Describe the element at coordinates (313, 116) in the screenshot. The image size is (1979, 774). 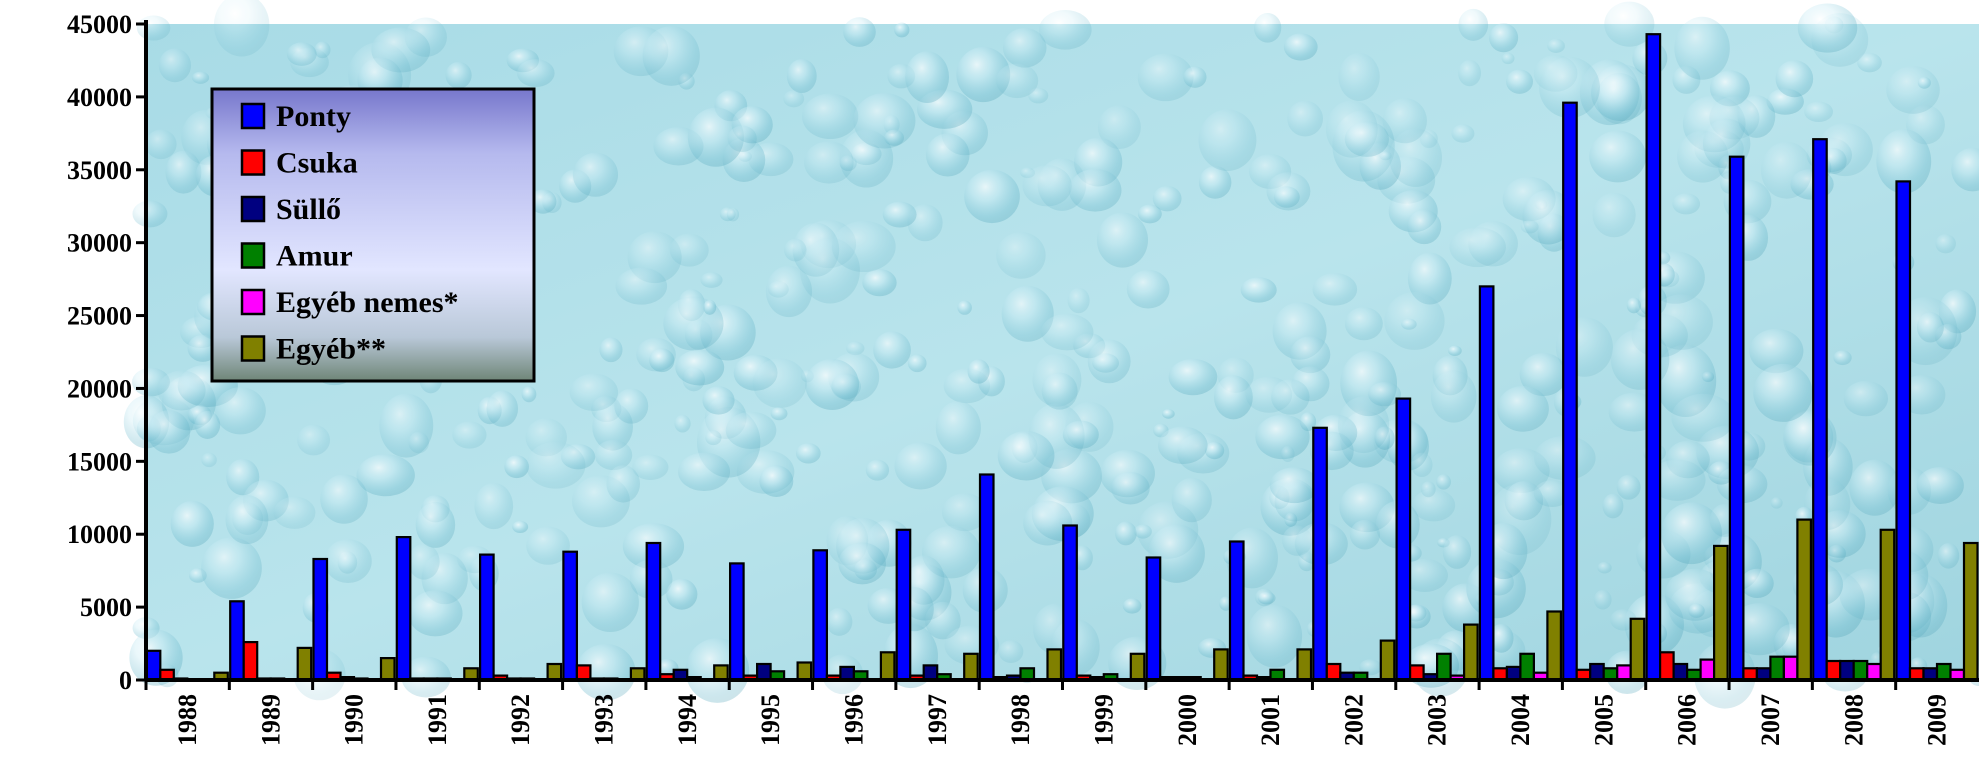
I see `legend-label-ponty: Ponty` at that location.